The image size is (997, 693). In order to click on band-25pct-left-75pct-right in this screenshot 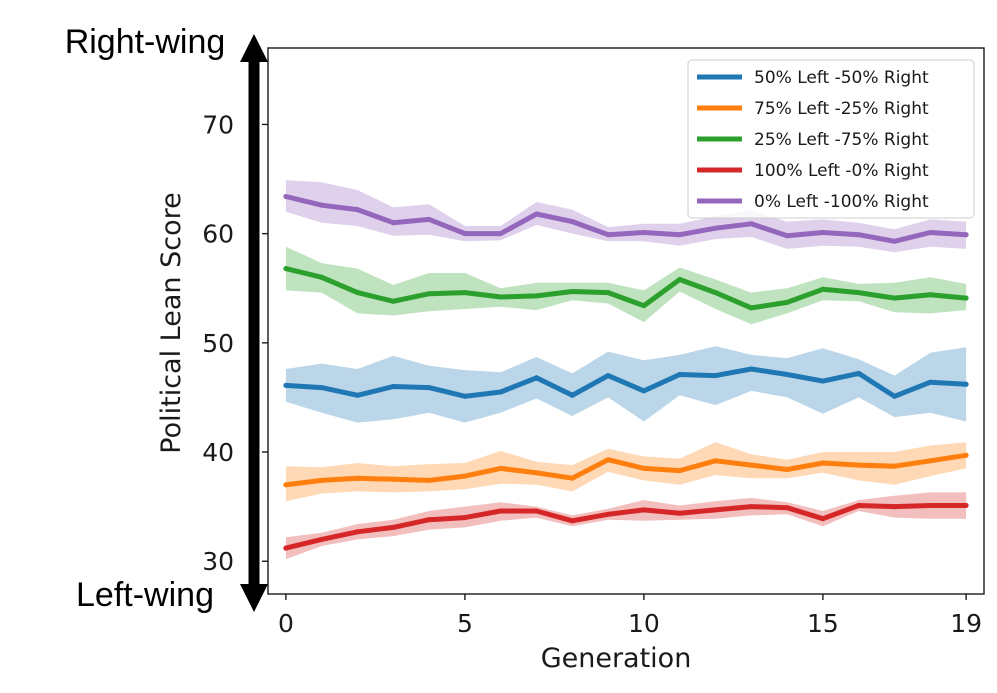, I will do `click(626, 285)`.